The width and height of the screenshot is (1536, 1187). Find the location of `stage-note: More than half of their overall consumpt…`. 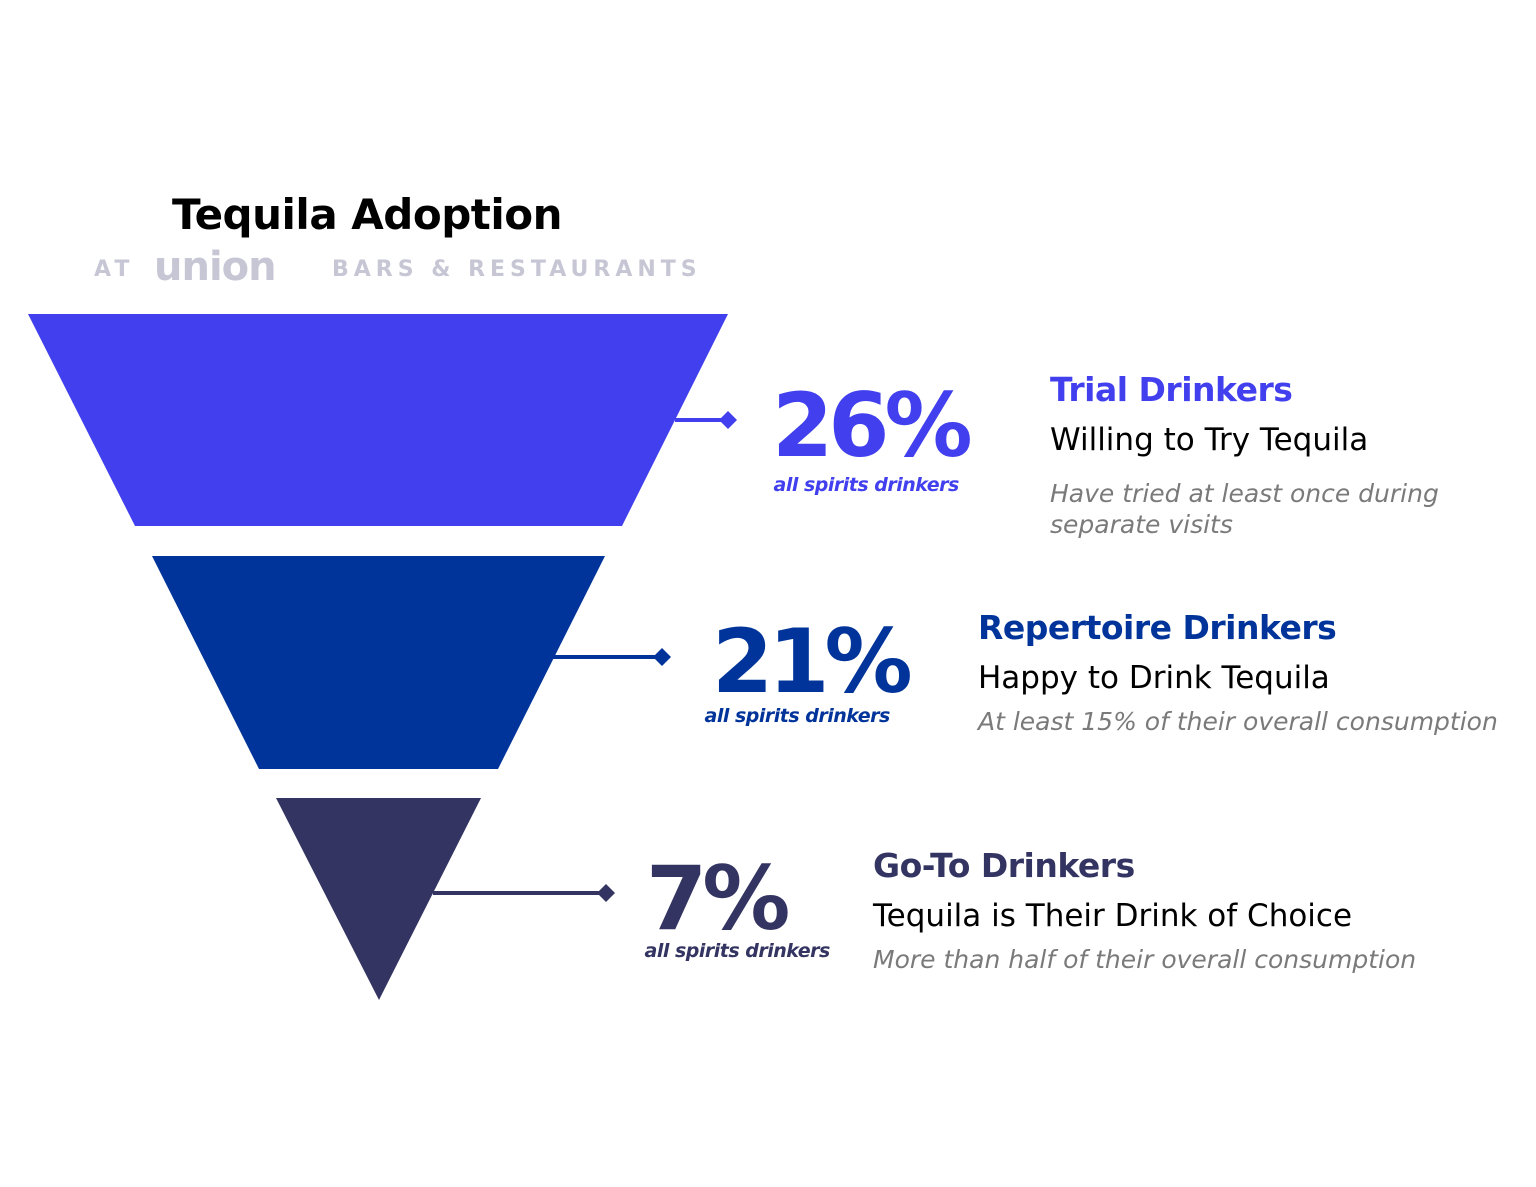

stage-note: More than half of their overall consumpt… is located at coordinates (1145, 959).